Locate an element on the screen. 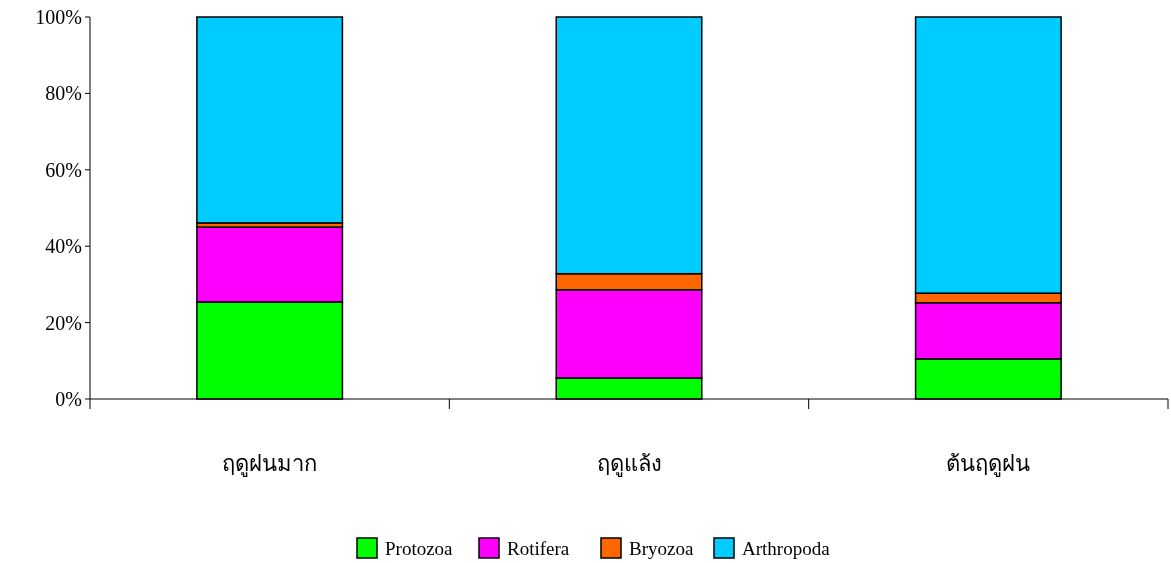 The width and height of the screenshot is (1171, 563). y-tick-label: 100% is located at coordinates (58, 17).